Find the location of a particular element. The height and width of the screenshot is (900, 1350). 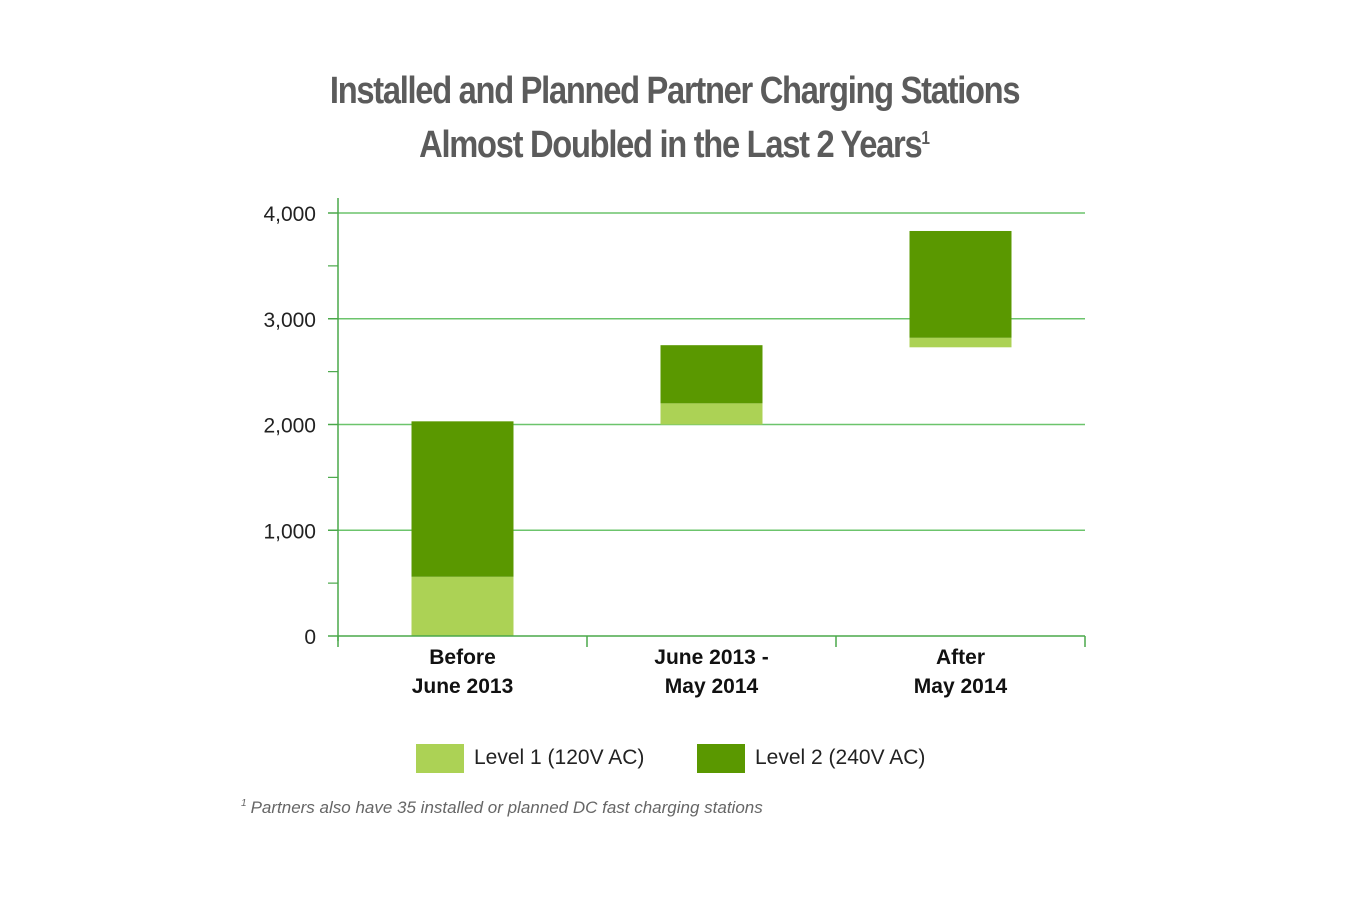

y-tick-label-1: 1,000 is located at coordinates (289, 531).